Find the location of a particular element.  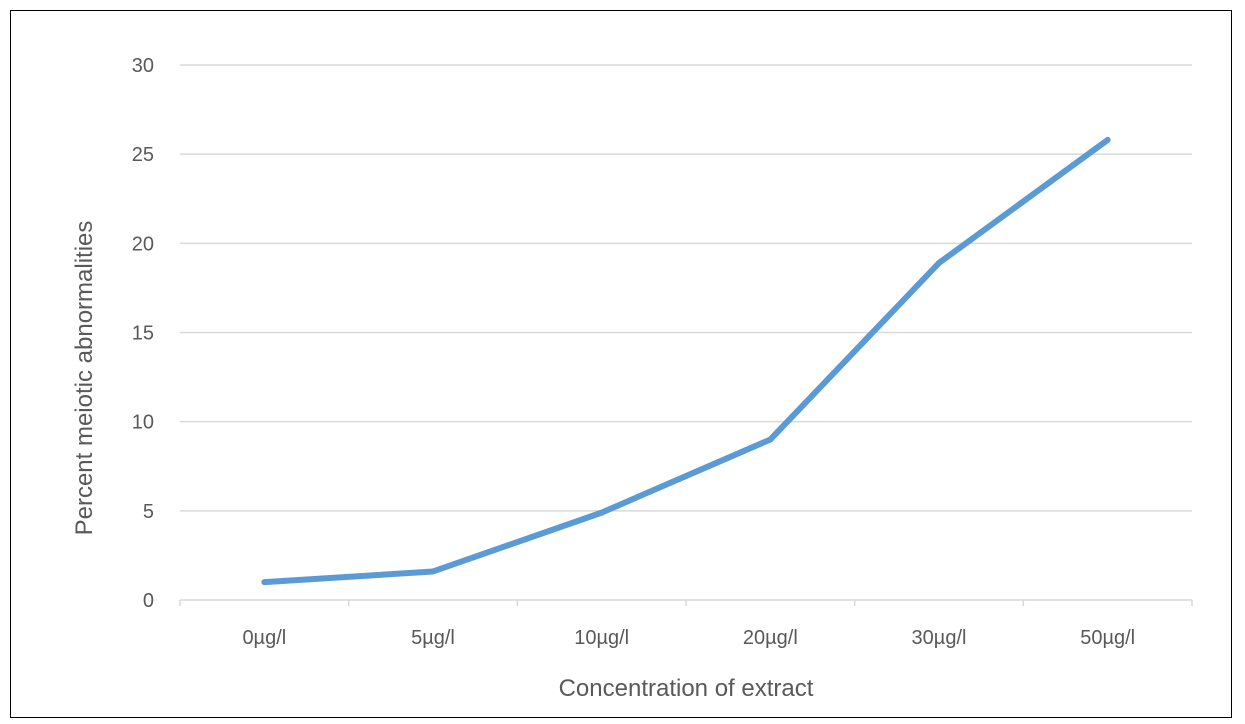

x-tick-label: 10µg/l is located at coordinates (601, 638).